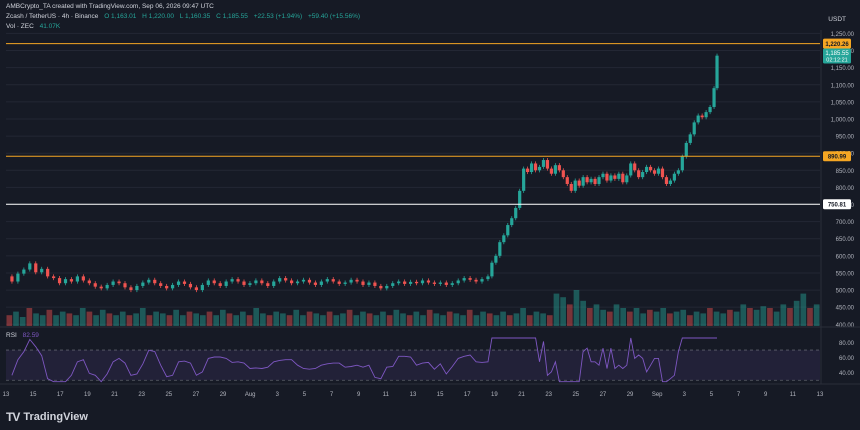 The height and width of the screenshot is (430, 860). I want to click on x-tick-label: 7, so click(332, 395).